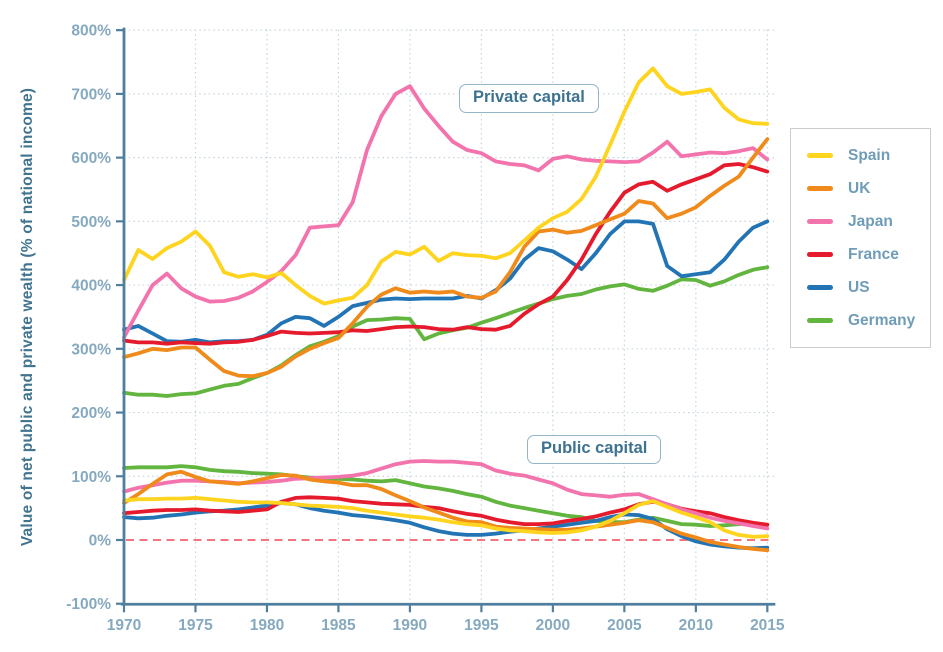 The image size is (943, 652). I want to click on y-tick-label: 300%, so click(91, 349).